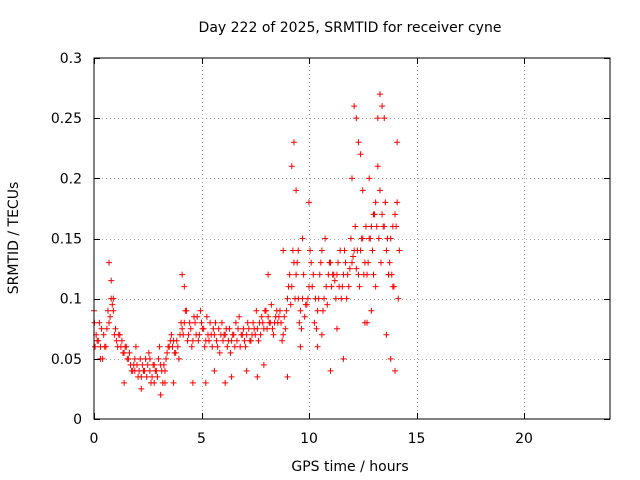  What do you see at coordinates (66, 119) in the screenshot?
I see `y-tick-label: 0.25` at bounding box center [66, 119].